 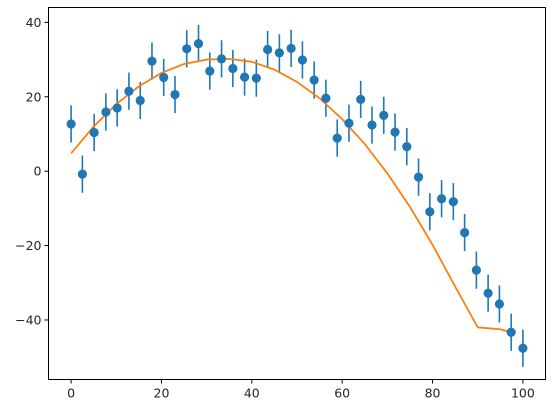 I want to click on y-tick-label: 40, so click(x=34, y=22).